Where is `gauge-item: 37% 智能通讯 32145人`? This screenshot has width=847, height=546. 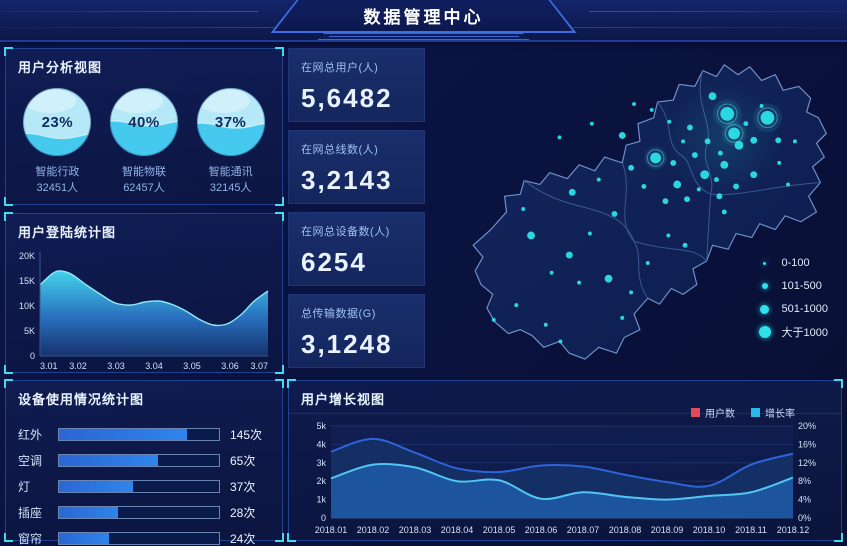
gauge-item: 37% 智能通讯 32145人 is located at coordinates (231, 140).